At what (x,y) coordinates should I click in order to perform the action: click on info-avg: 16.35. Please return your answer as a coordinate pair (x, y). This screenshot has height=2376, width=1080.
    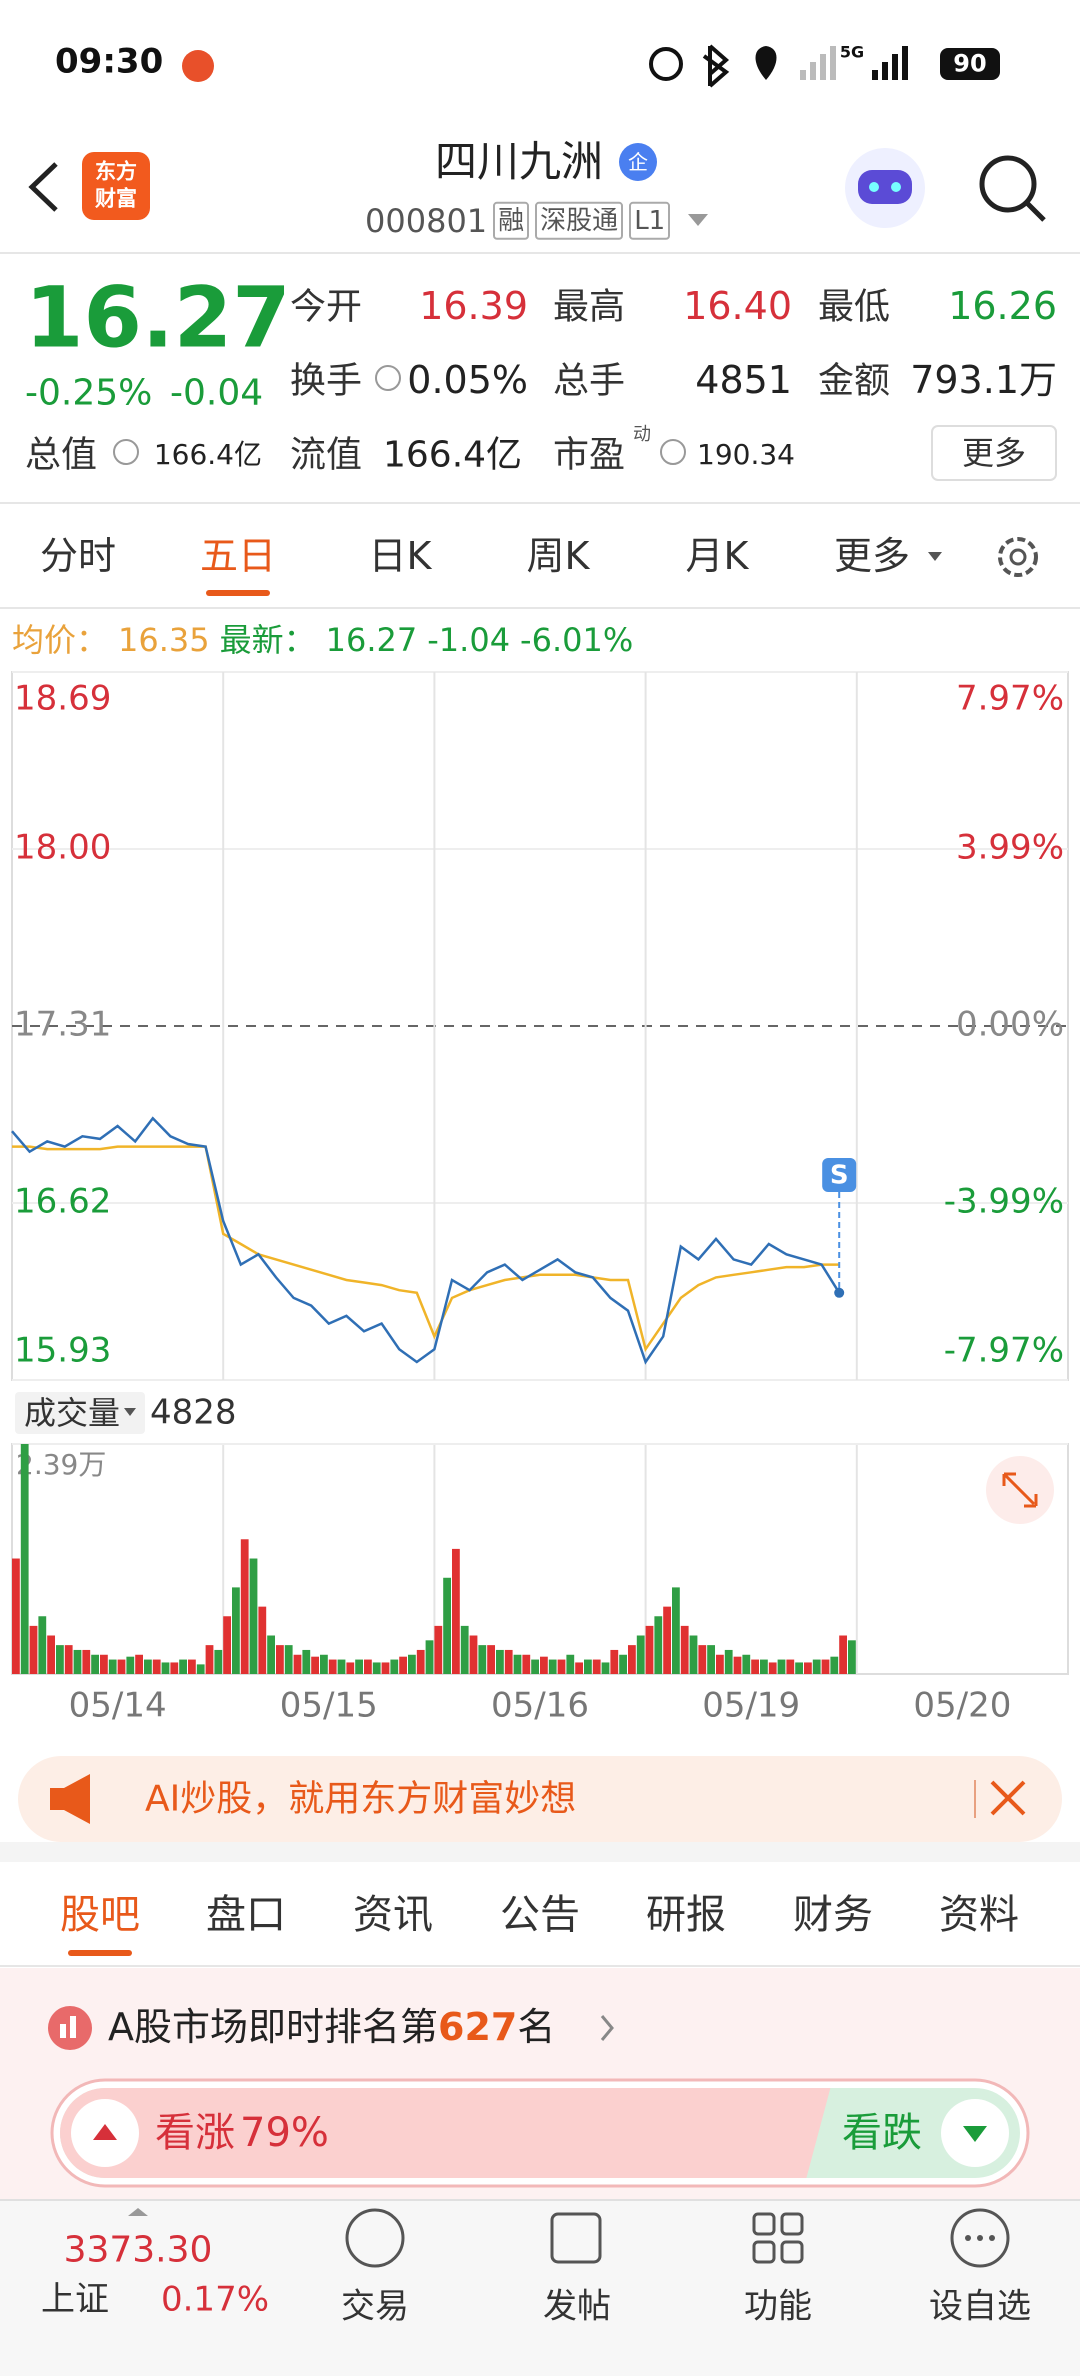
    Looking at the image, I should click on (164, 639).